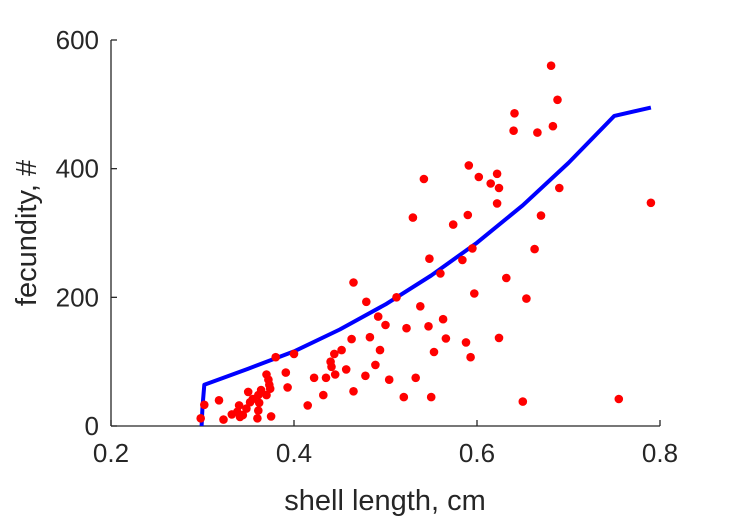 The image size is (729, 526). Describe the element at coordinates (77, 297) in the screenshot. I see `y-tick-label: 200` at that location.